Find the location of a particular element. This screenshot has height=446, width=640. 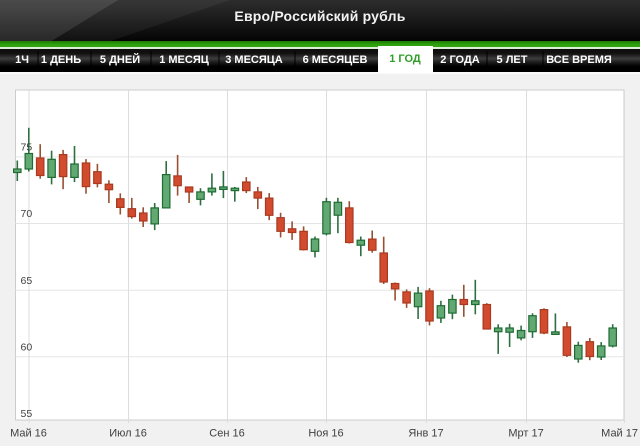

svg-text: Мрт 17 is located at coordinates (525, 434).